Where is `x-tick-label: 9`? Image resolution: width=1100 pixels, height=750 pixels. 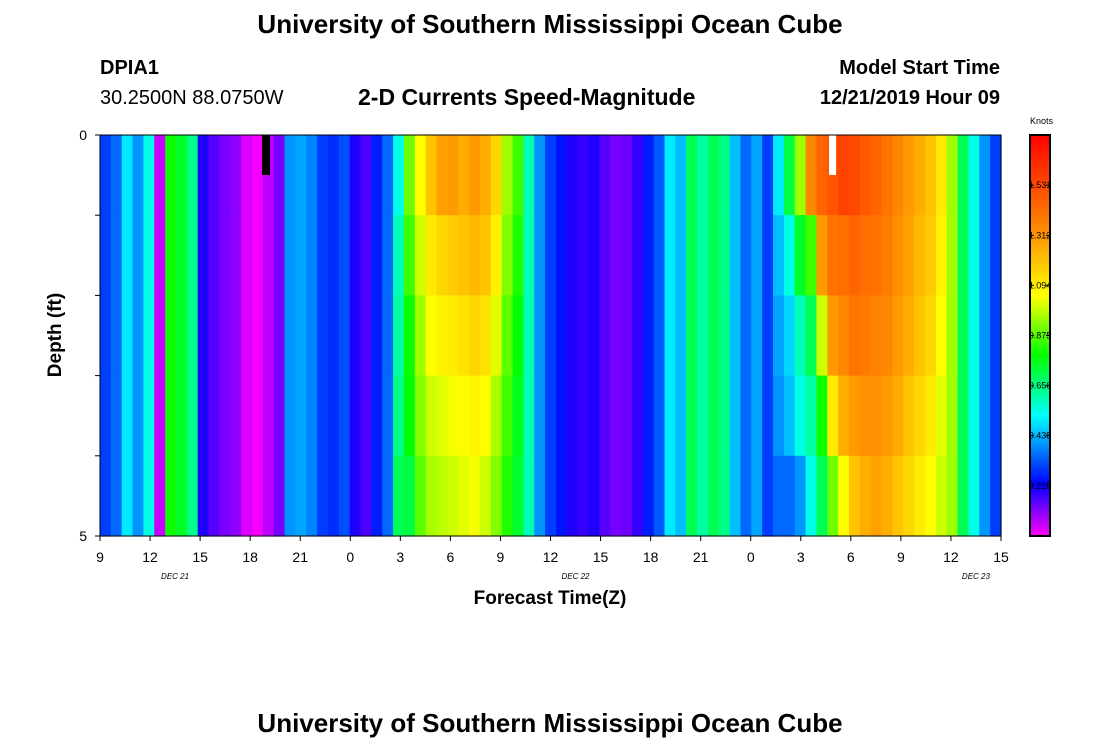
x-tick-label: 9 is located at coordinates (501, 557).